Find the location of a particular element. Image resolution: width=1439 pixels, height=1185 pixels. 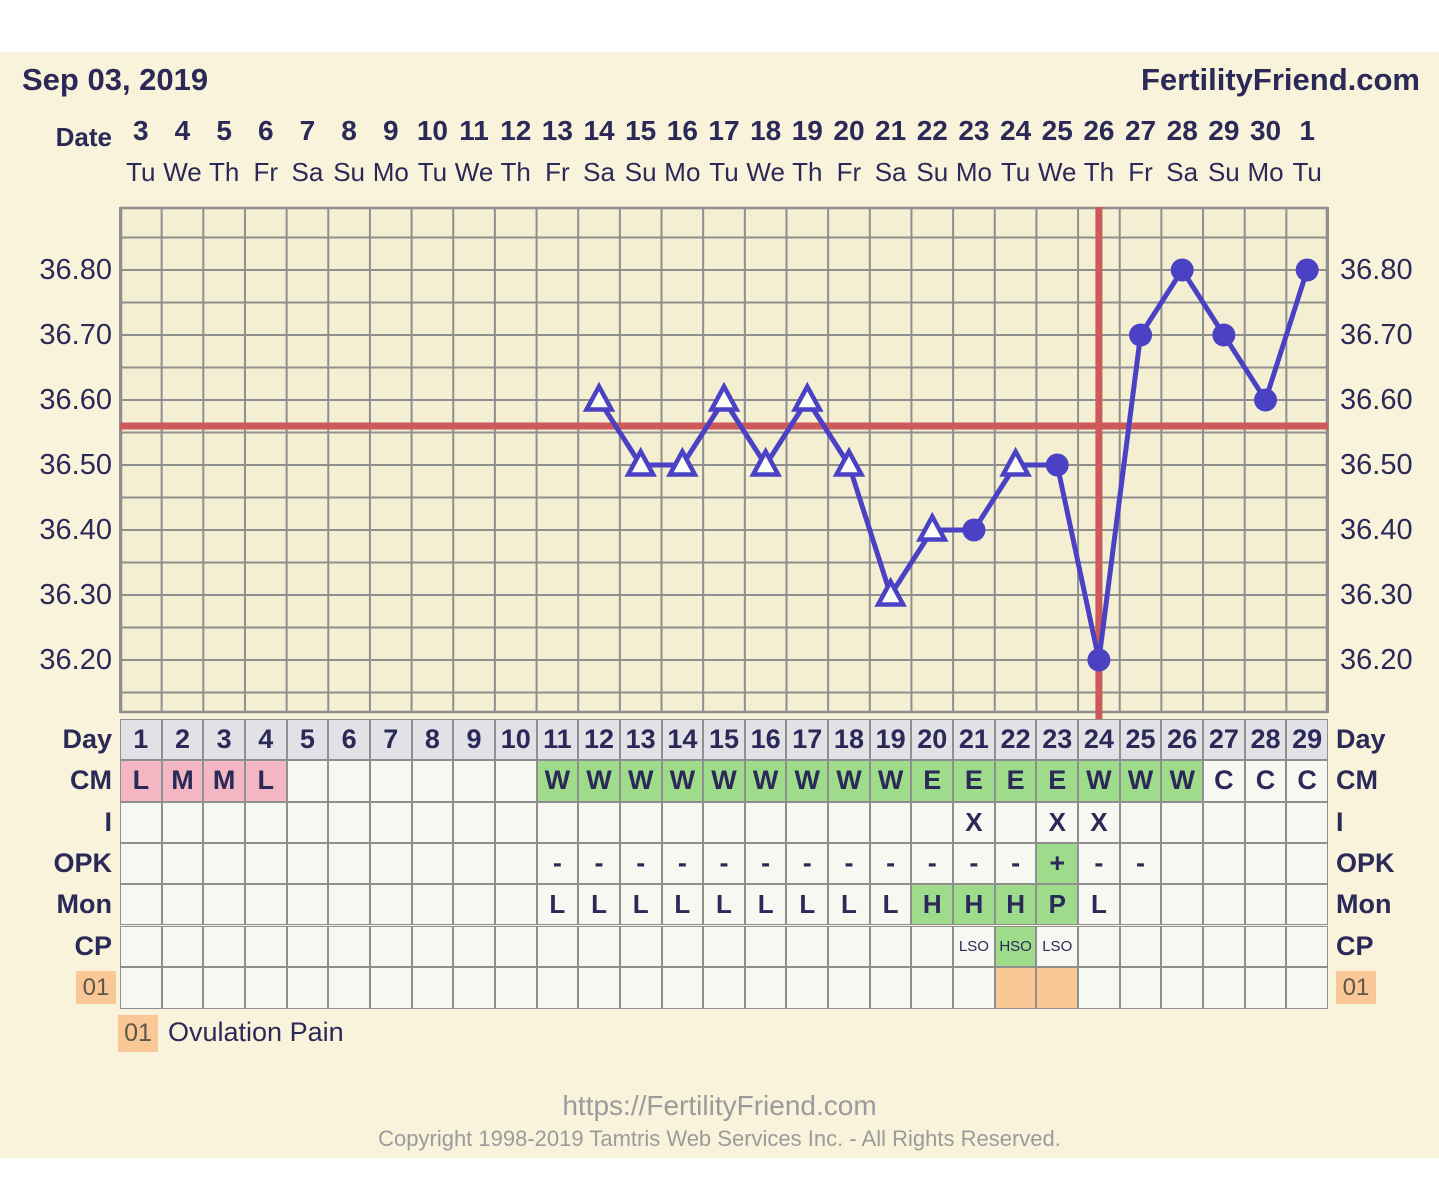

day-cell: 11 is located at coordinates (557, 740).